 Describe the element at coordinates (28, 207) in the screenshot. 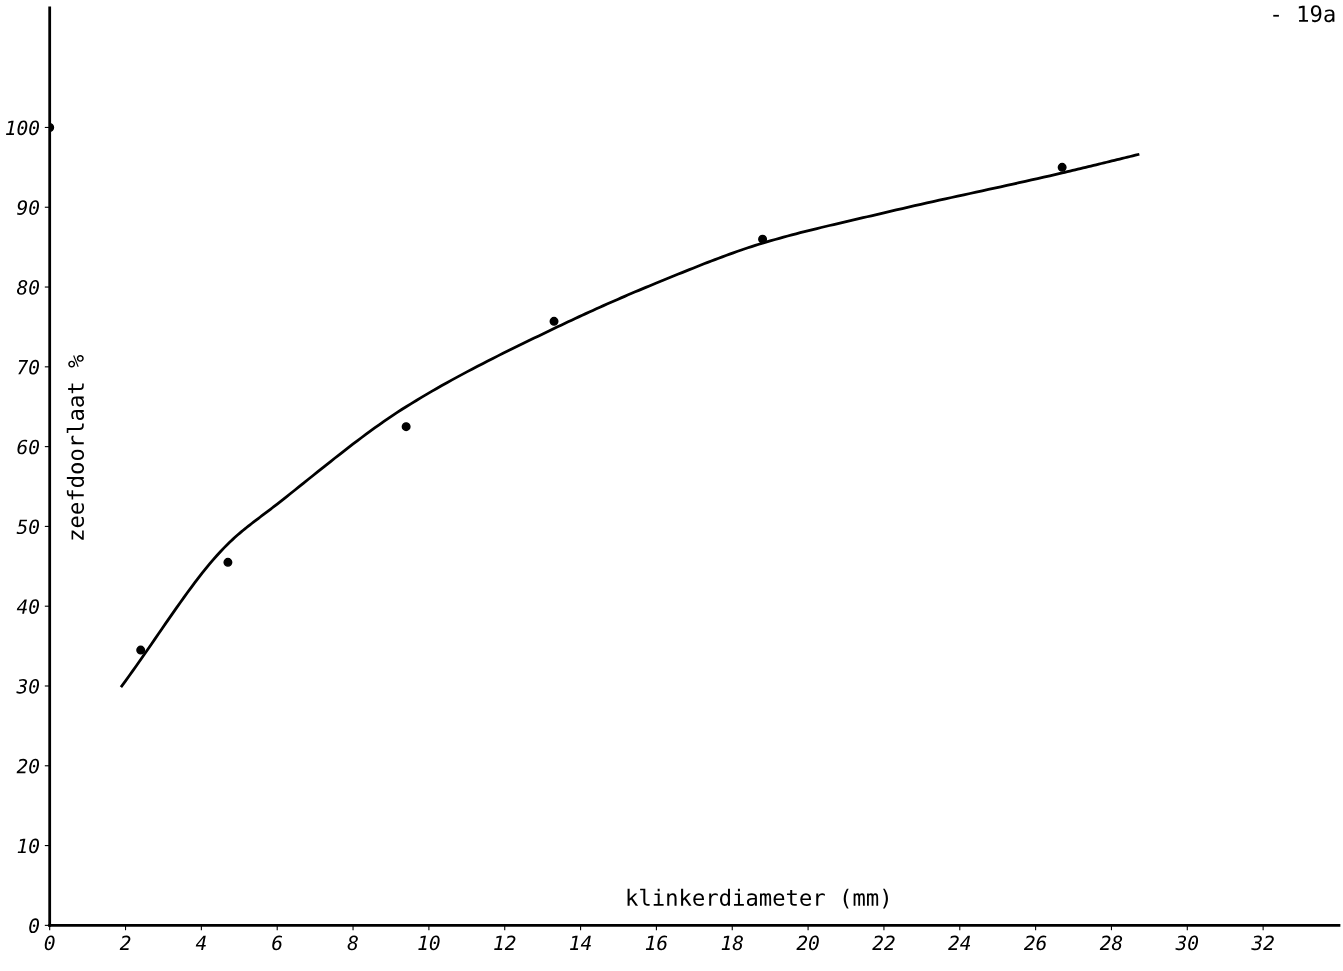

I see `y-tick-label: 90` at that location.